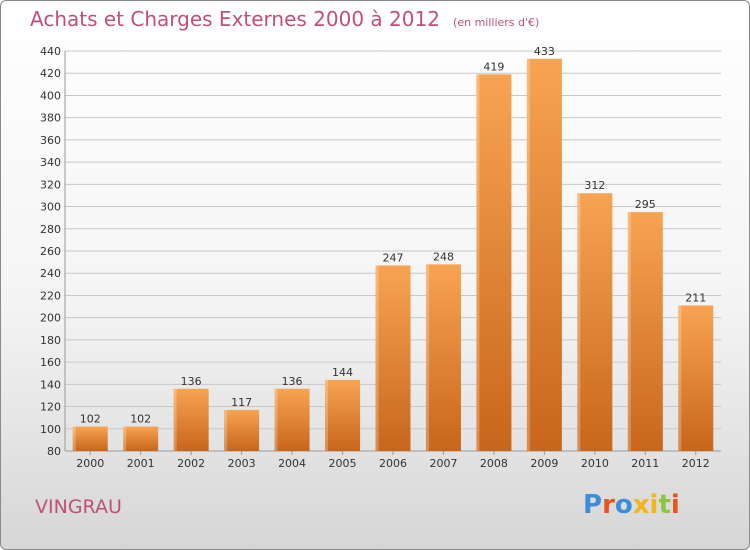 This screenshot has height=550, width=750. I want to click on y-tick-label: 220, so click(50, 295).